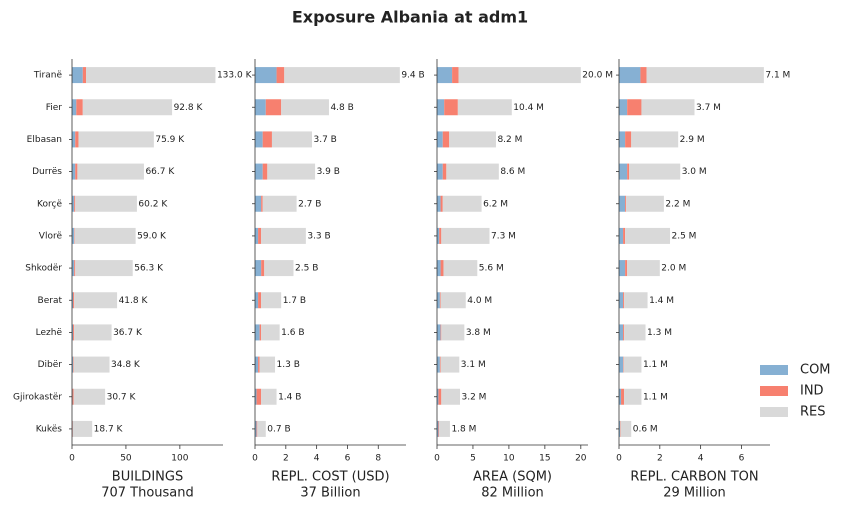  What do you see at coordinates (673, 269) in the screenshot?
I see `total-label: 2.0 M` at bounding box center [673, 269].